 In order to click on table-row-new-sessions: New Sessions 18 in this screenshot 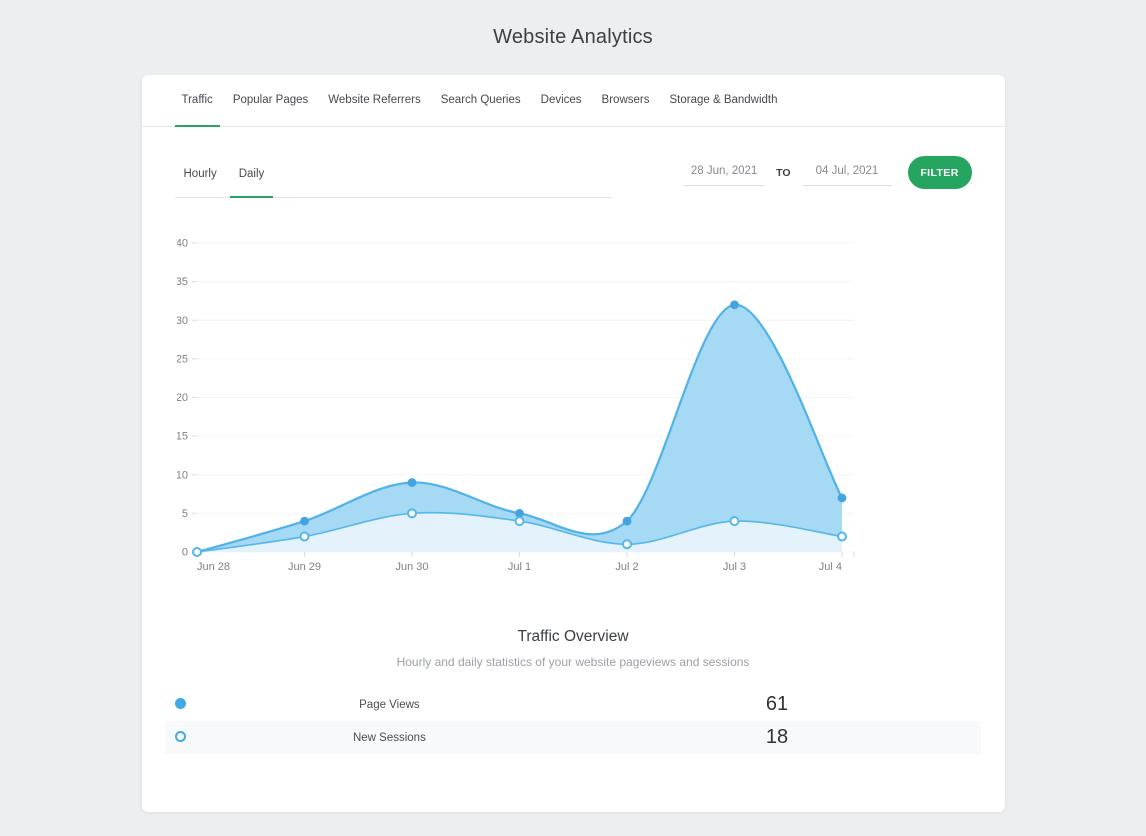, I will do `click(573, 737)`.